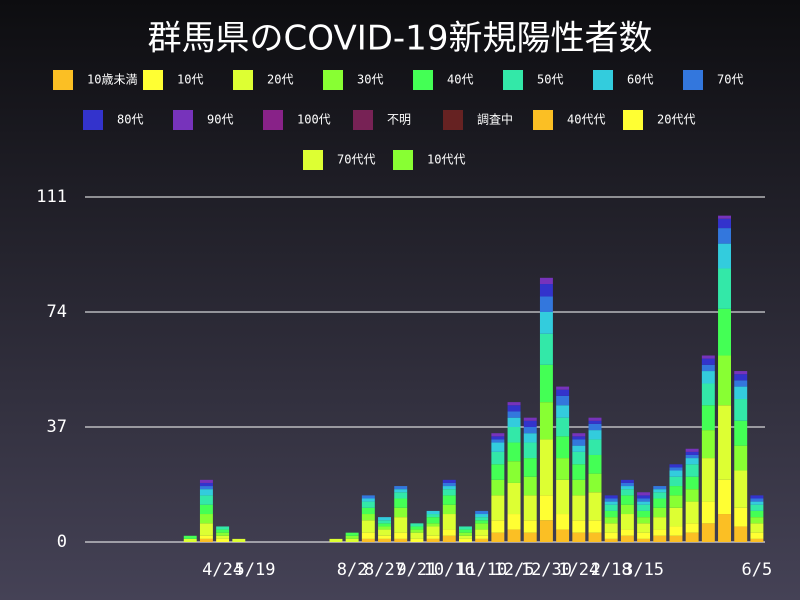  Describe the element at coordinates (400, 39) in the screenshot. I see `chart-title: 群馬県のCOVID-19新規陽性者数` at that location.